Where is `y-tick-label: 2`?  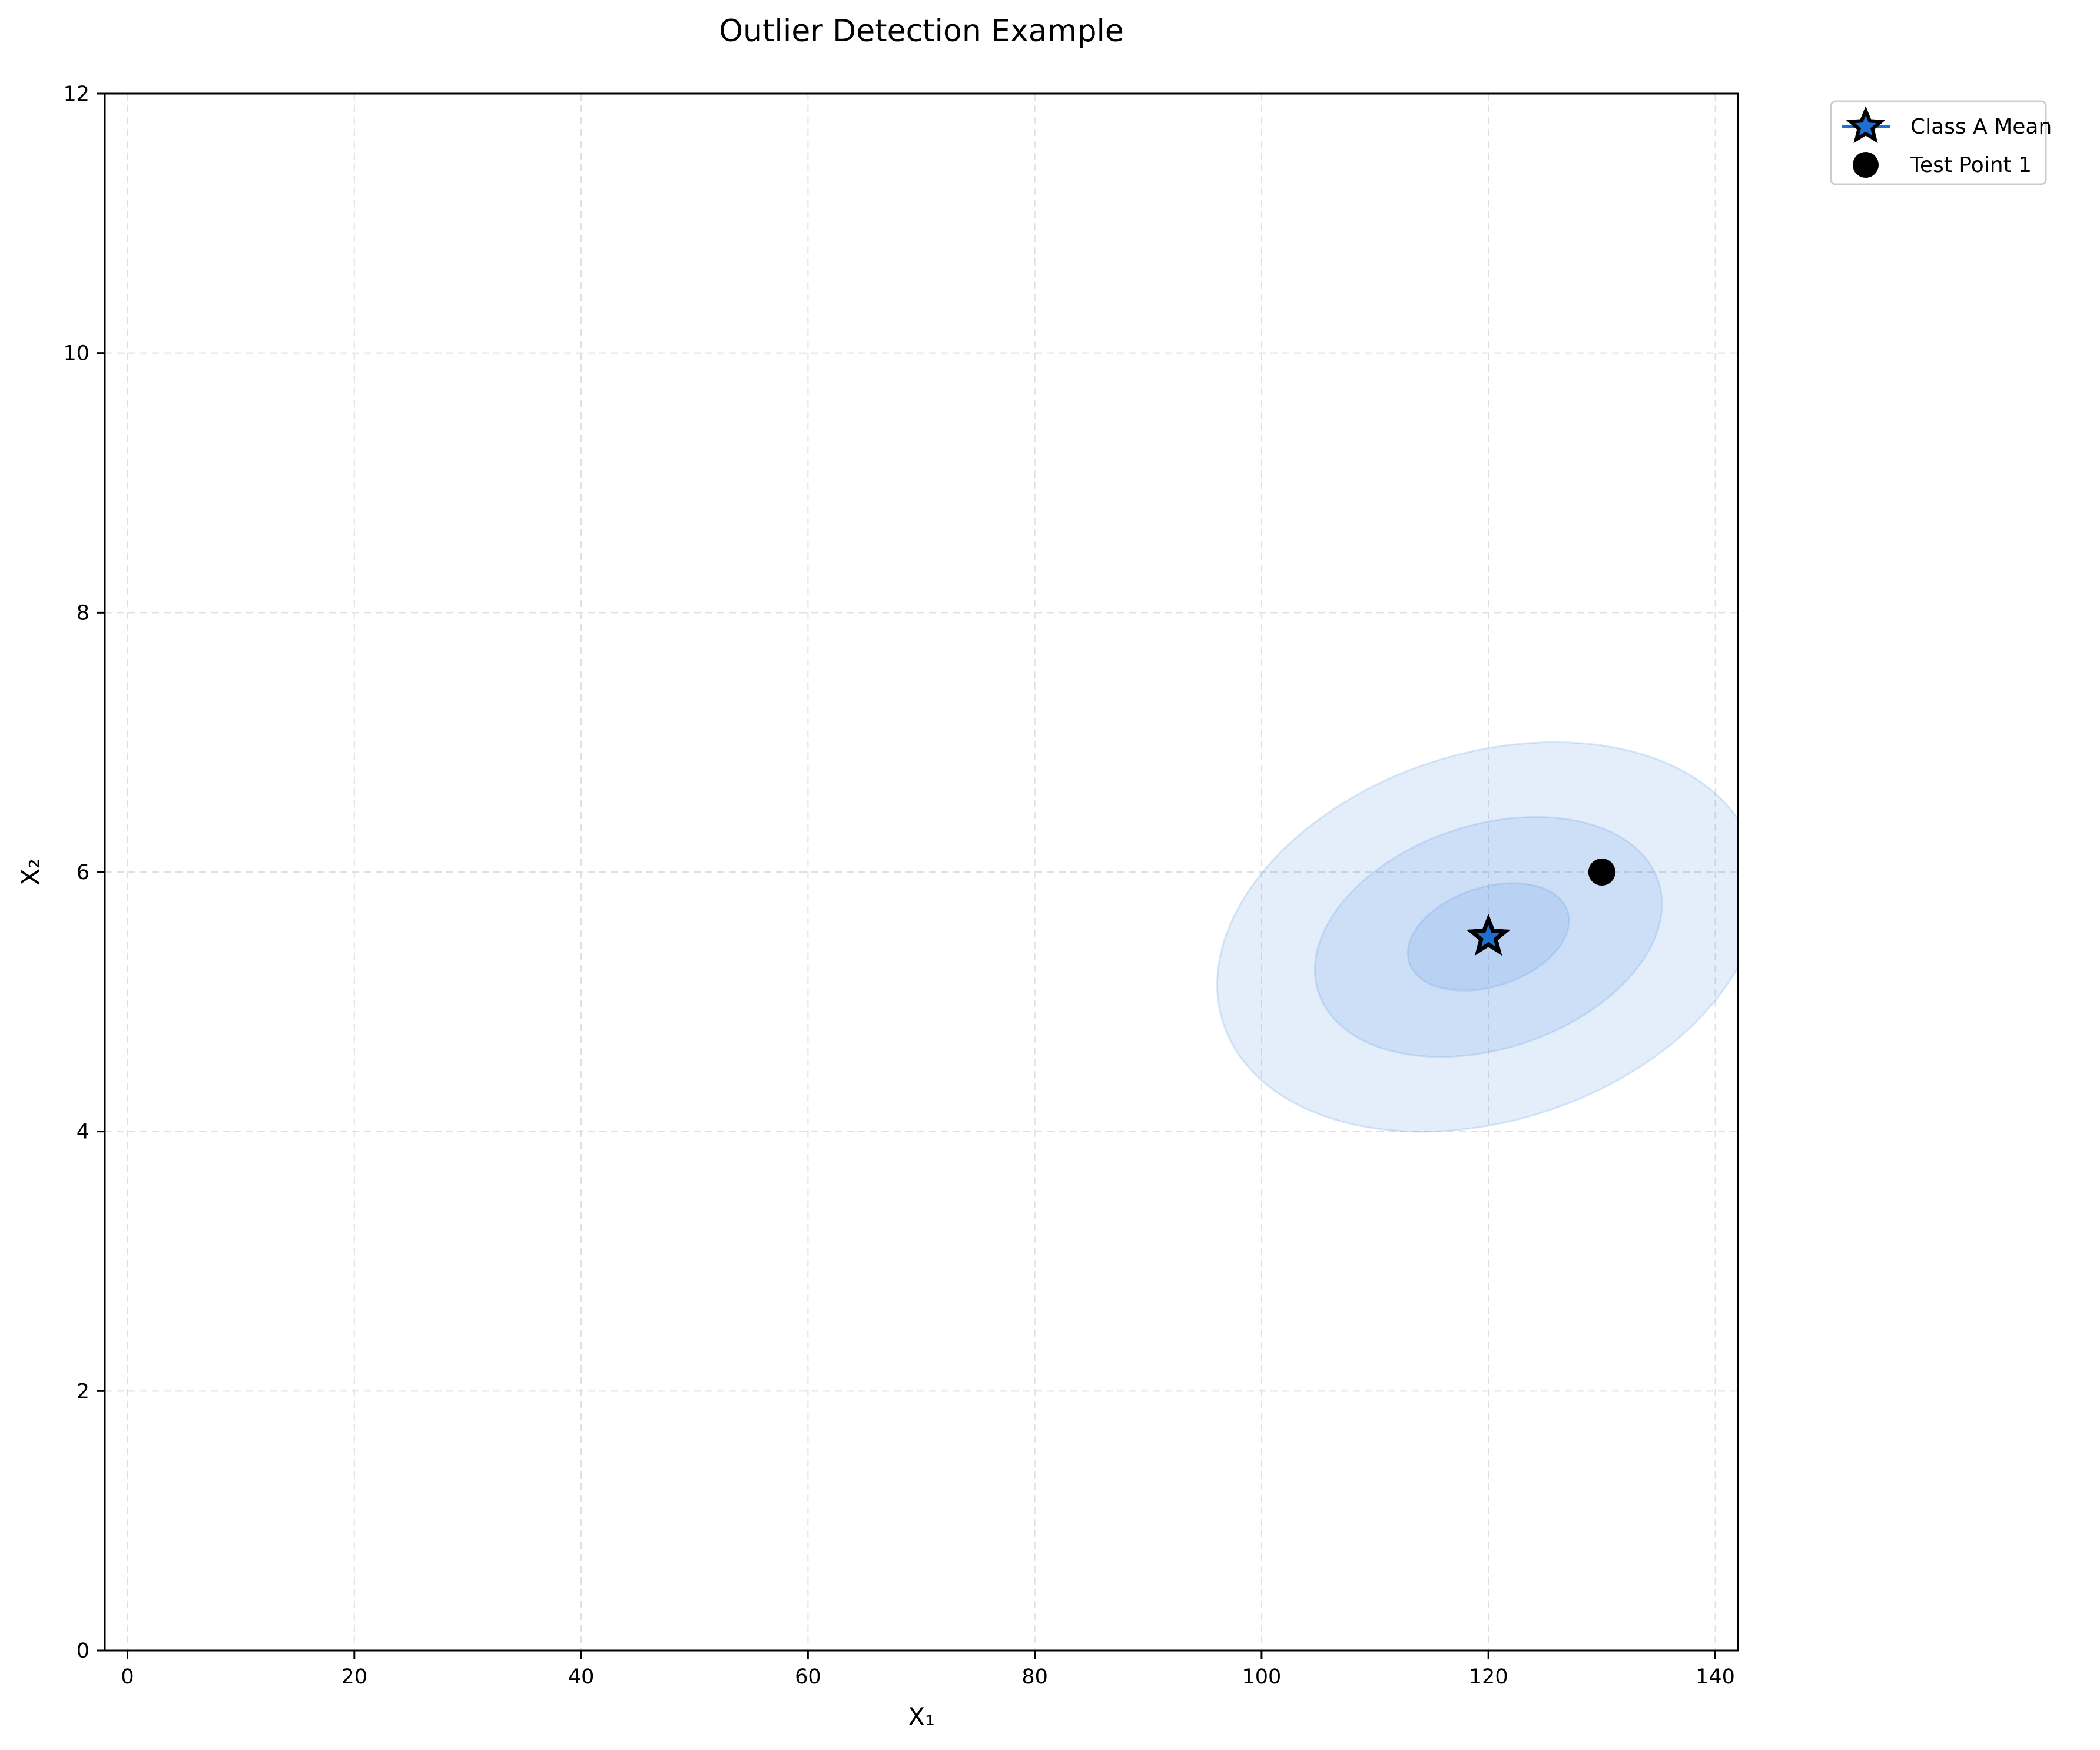 y-tick-label: 2 is located at coordinates (83, 1391).